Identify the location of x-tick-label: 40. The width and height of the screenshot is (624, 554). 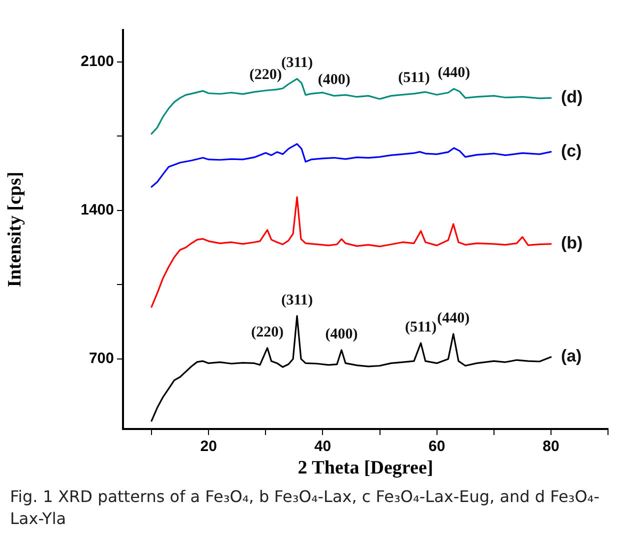
(323, 447).